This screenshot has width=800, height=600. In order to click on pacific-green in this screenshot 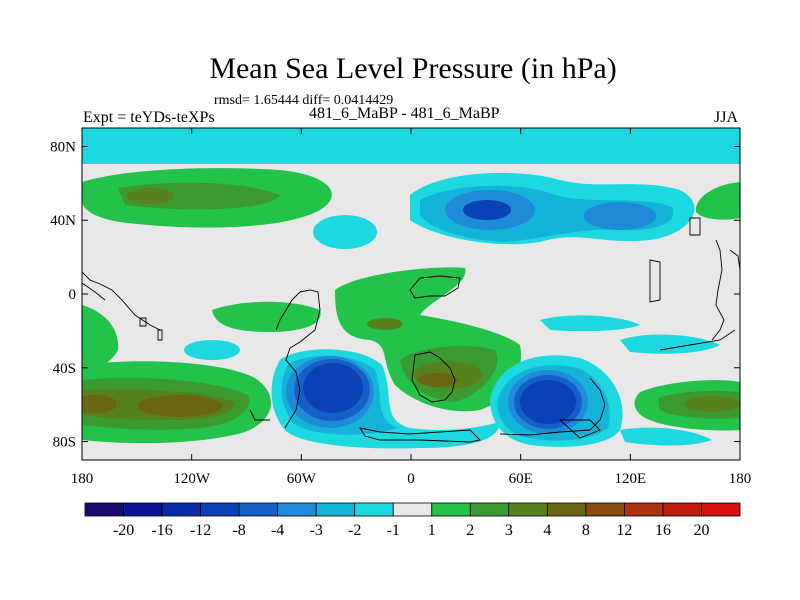, I will do `click(266, 316)`.